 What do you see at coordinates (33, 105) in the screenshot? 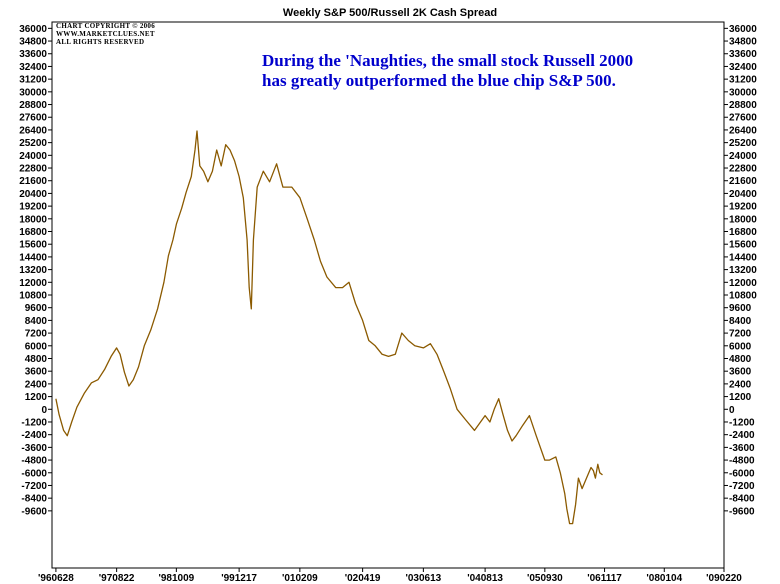
I see `y-tick-label-left: 28800` at bounding box center [33, 105].